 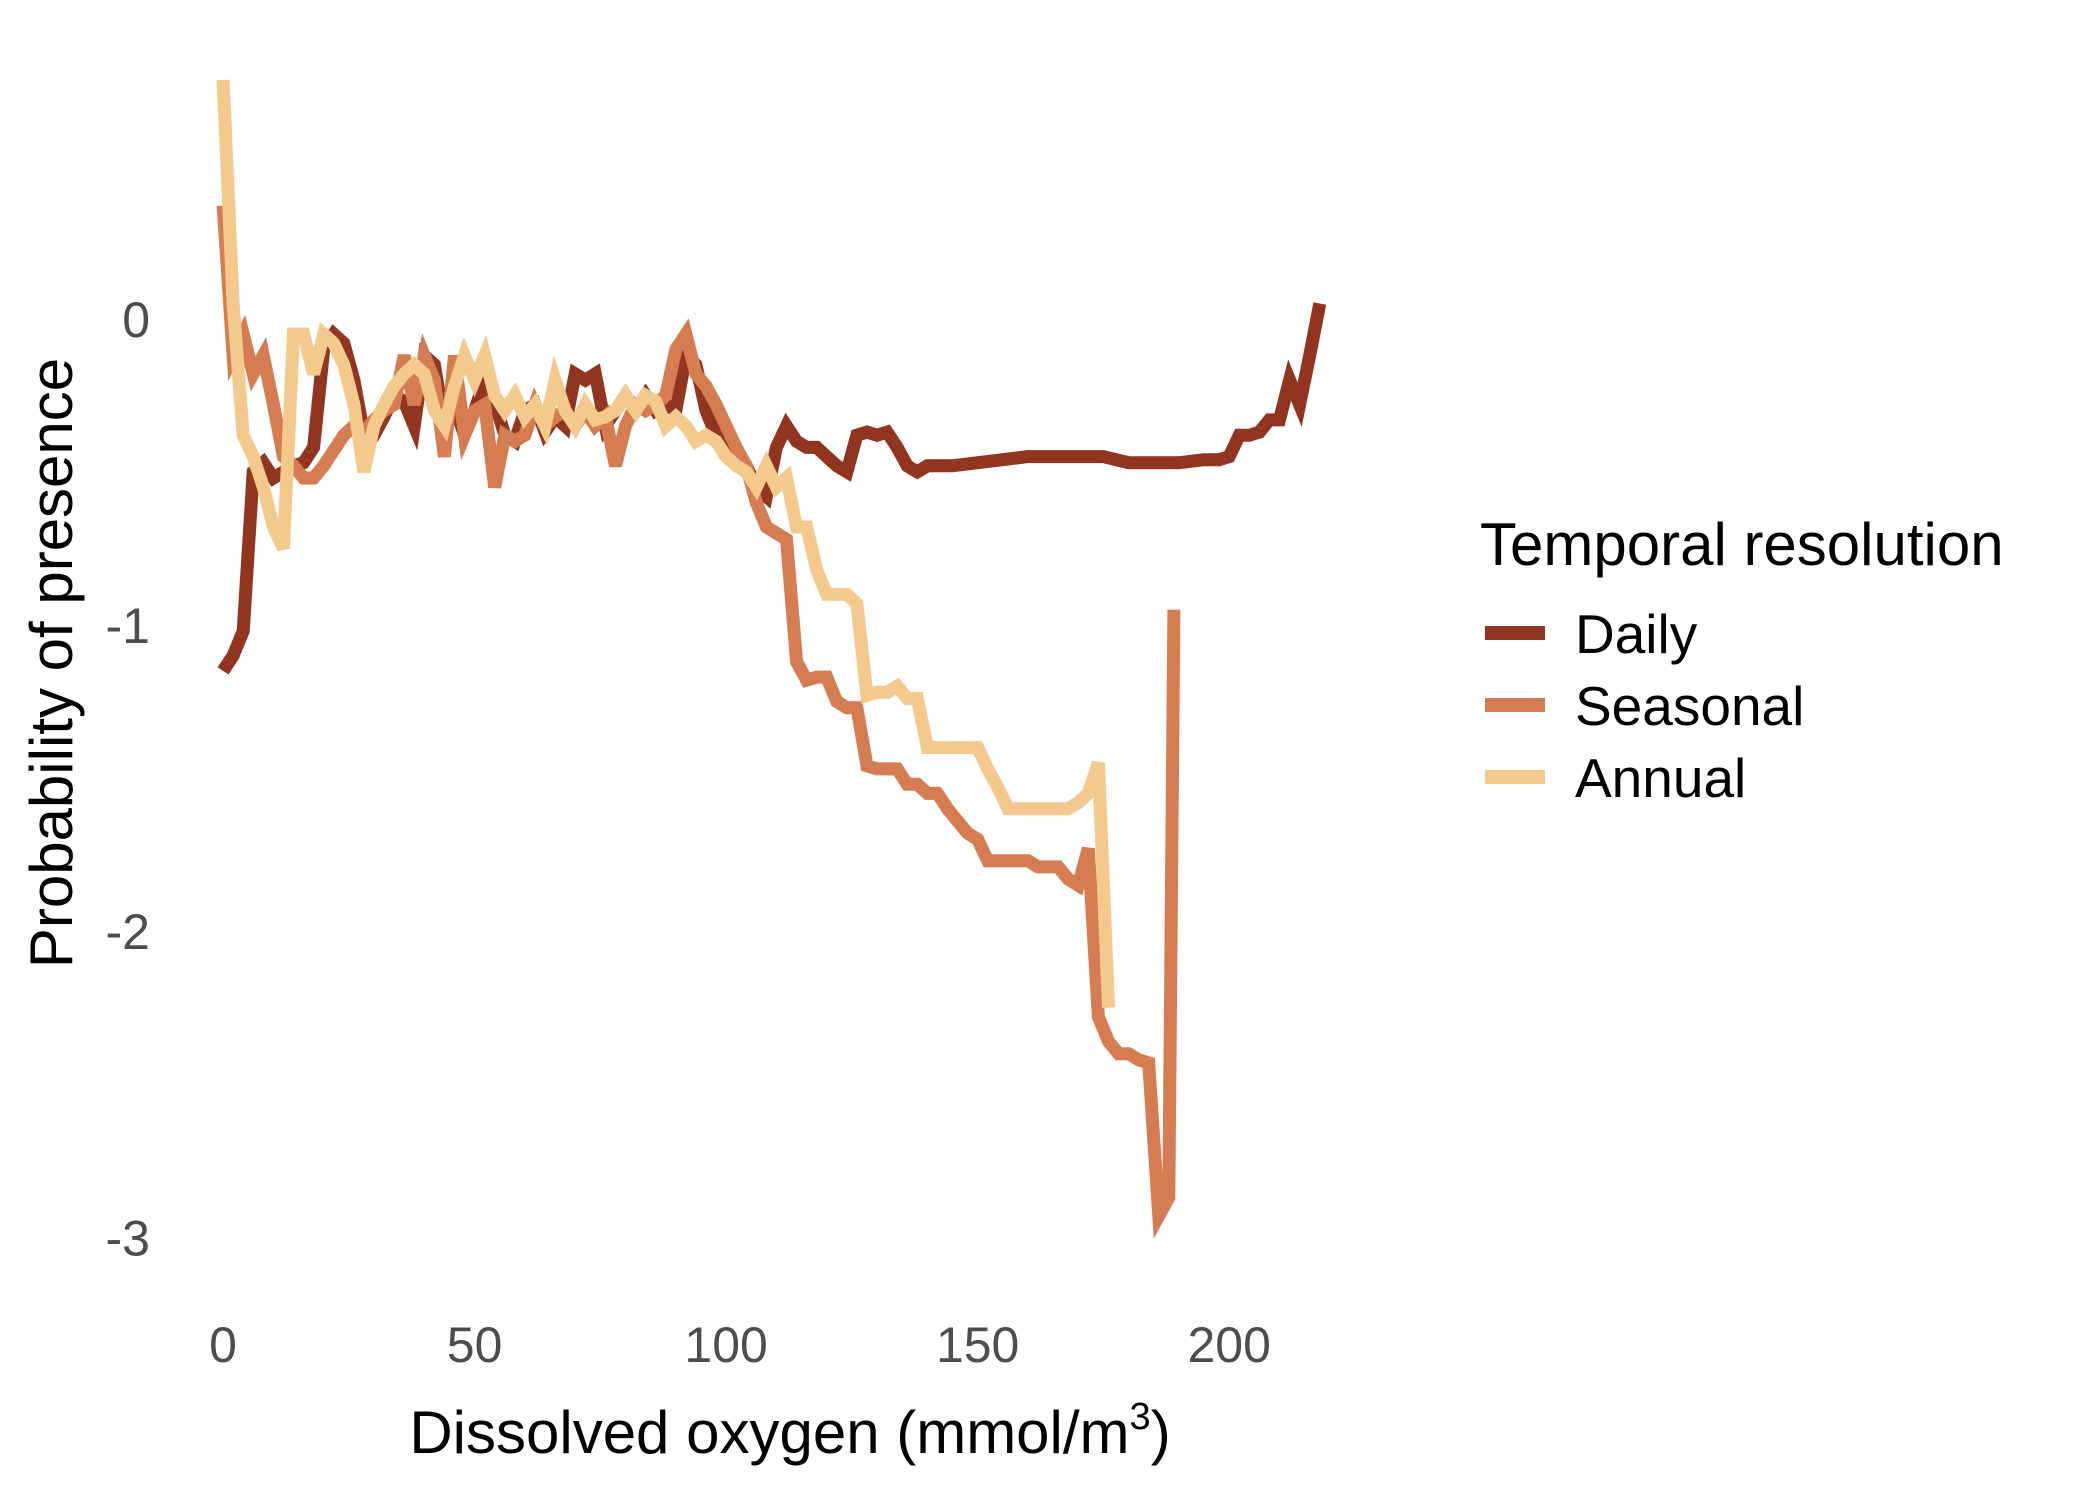 I want to click on legend-label-annual: Annual, so click(x=1660, y=778).